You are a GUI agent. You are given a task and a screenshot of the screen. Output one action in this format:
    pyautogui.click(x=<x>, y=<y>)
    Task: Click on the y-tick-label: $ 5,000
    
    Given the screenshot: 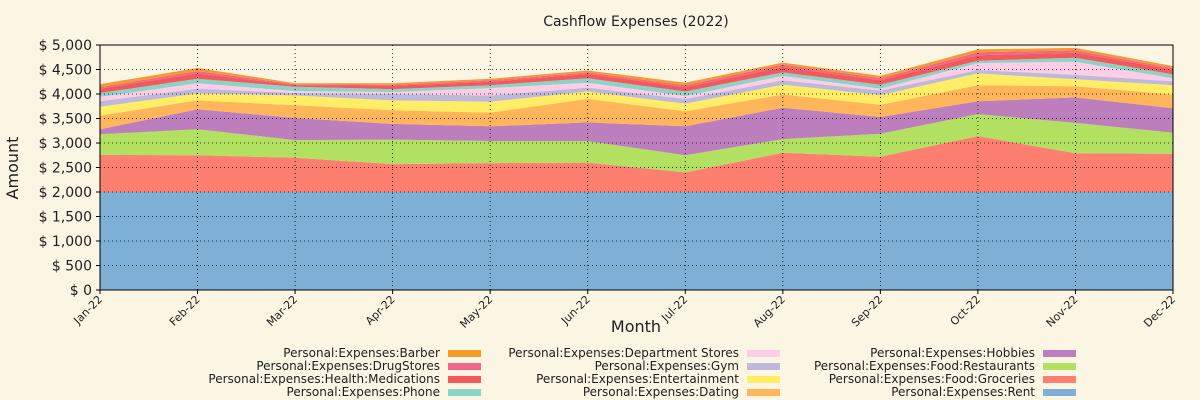 What is the action you would take?
    pyautogui.click(x=65, y=46)
    